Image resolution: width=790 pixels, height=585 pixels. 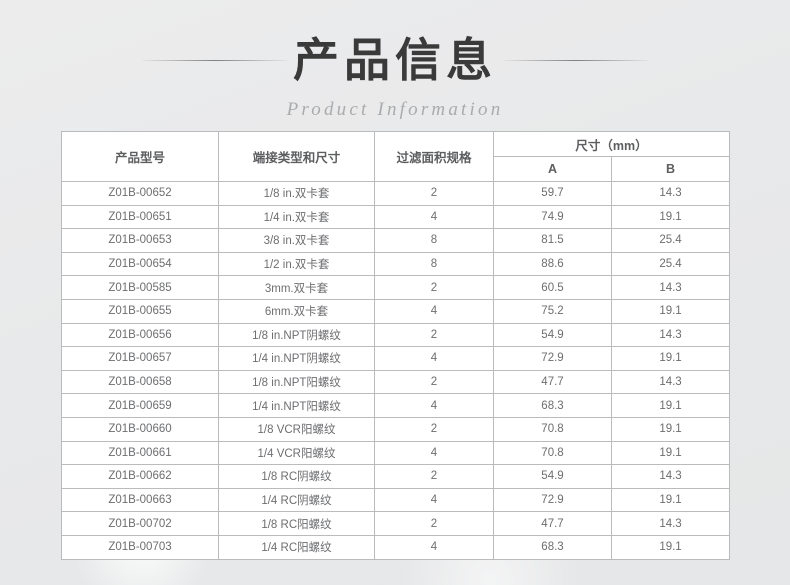 I want to click on table-head: 产品型号 端接类型和尺寸 过滤面积规格 尺寸（mm） A B, so click(x=396, y=156).